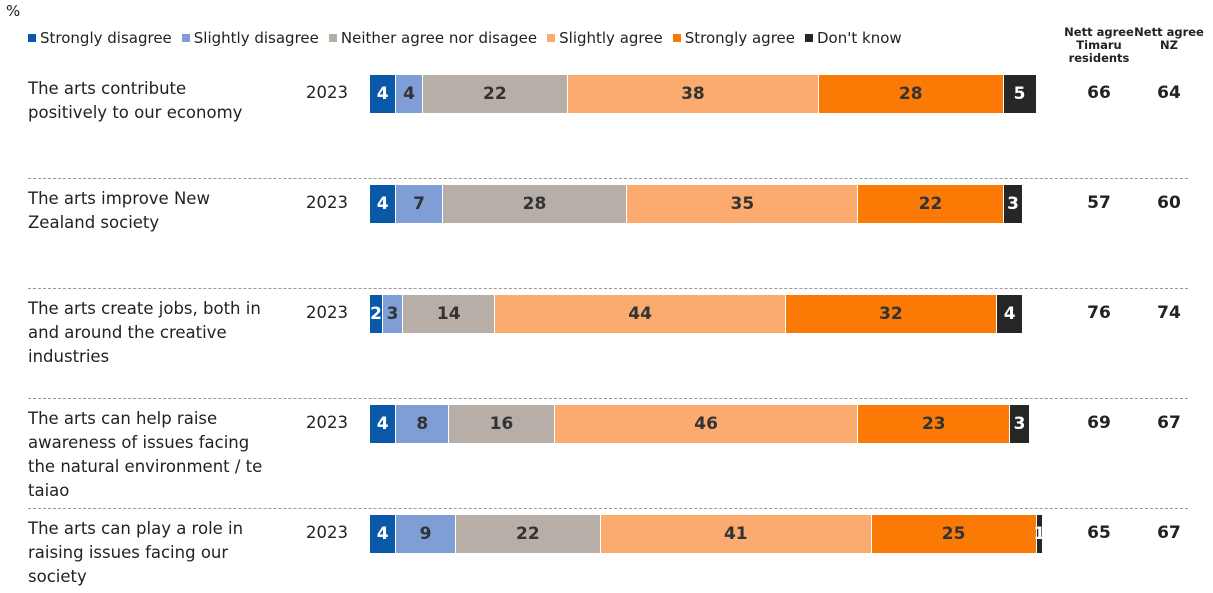 The height and width of the screenshot is (593, 1213). Describe the element at coordinates (439, 38) in the screenshot. I see `legend-label: Neither agree nor disagee` at that location.